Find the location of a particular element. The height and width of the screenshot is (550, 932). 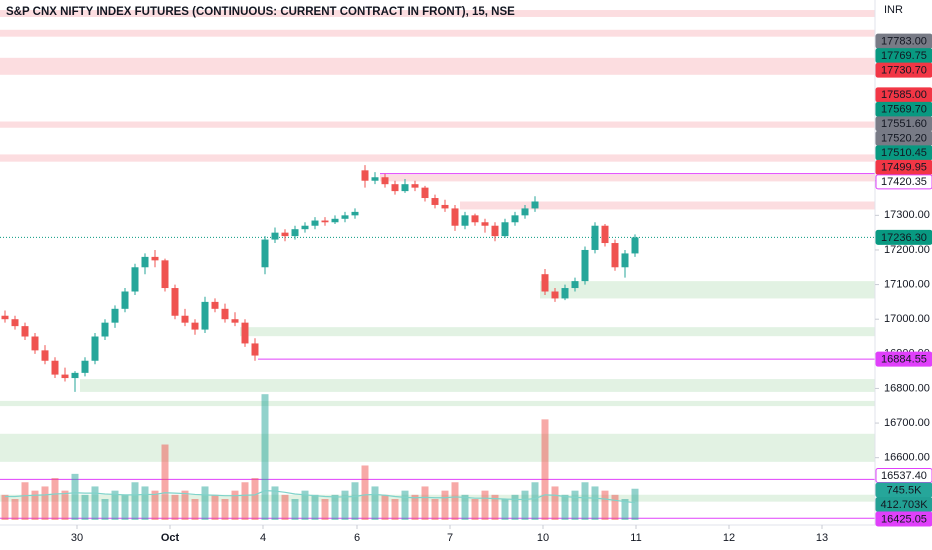

price-label: 17769.75 is located at coordinates (904, 56).